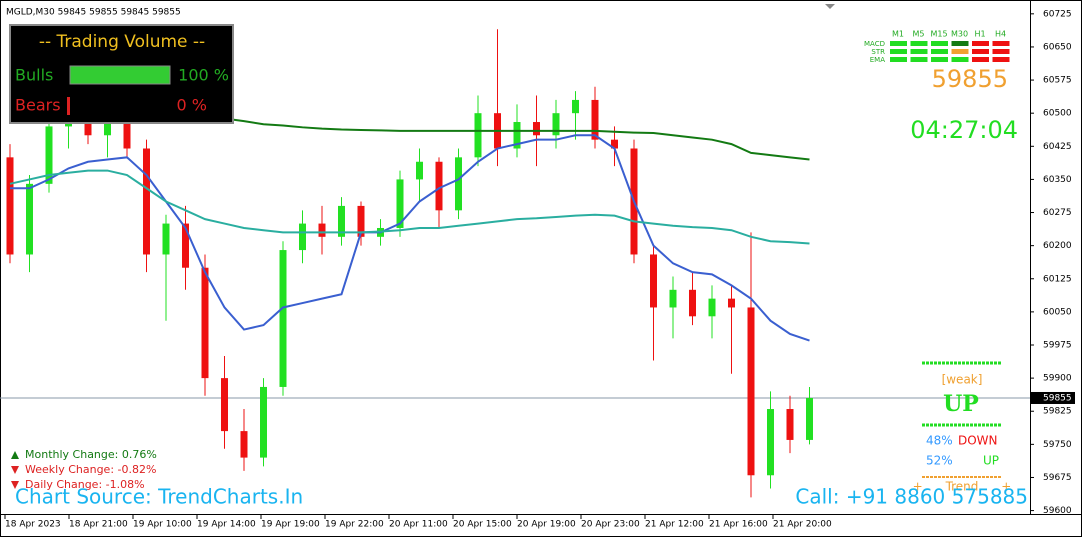  What do you see at coordinates (15, 455) in the screenshot?
I see `arrow-up` at bounding box center [15, 455].